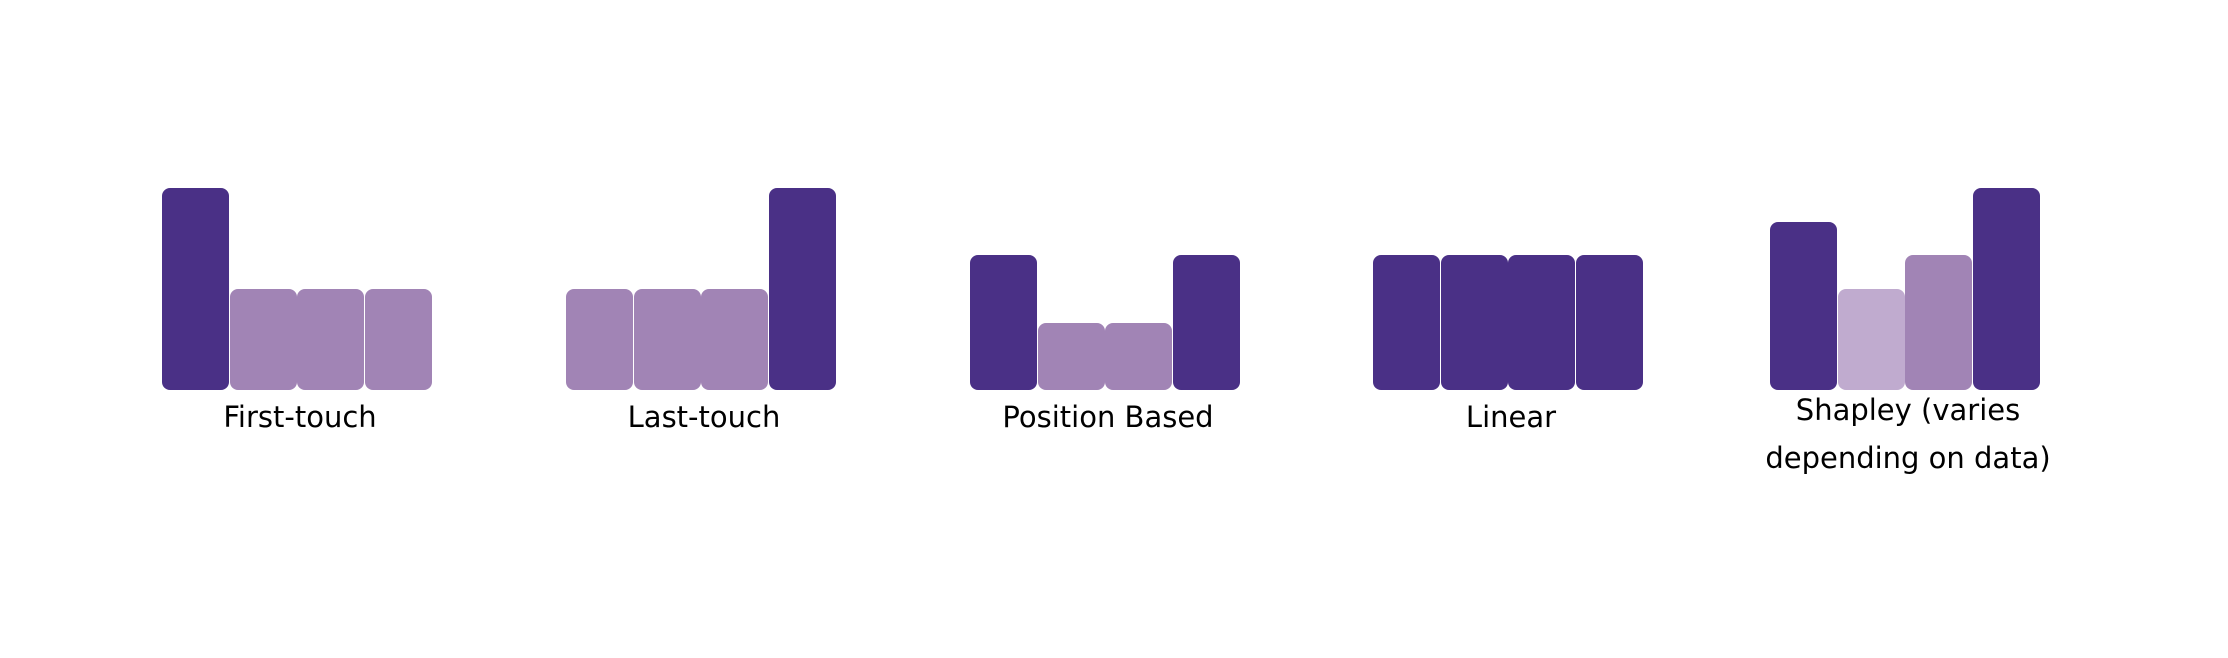 Image resolution: width=2228 pixels, height=658 pixels. I want to click on model-label: Position Based, so click(1108, 417).